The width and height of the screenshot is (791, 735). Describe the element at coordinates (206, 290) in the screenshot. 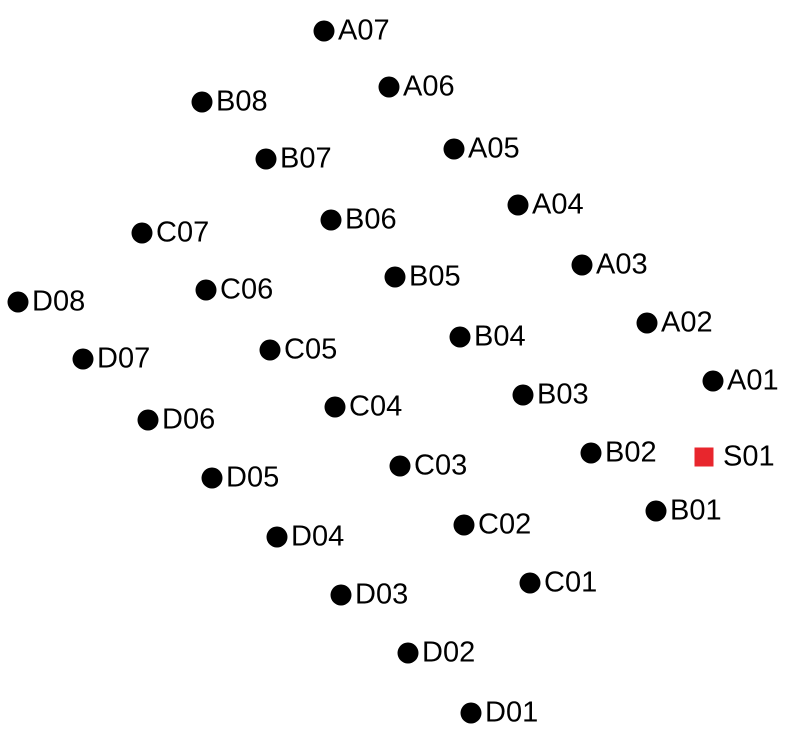

I see `node-c06-dot-marker` at that location.